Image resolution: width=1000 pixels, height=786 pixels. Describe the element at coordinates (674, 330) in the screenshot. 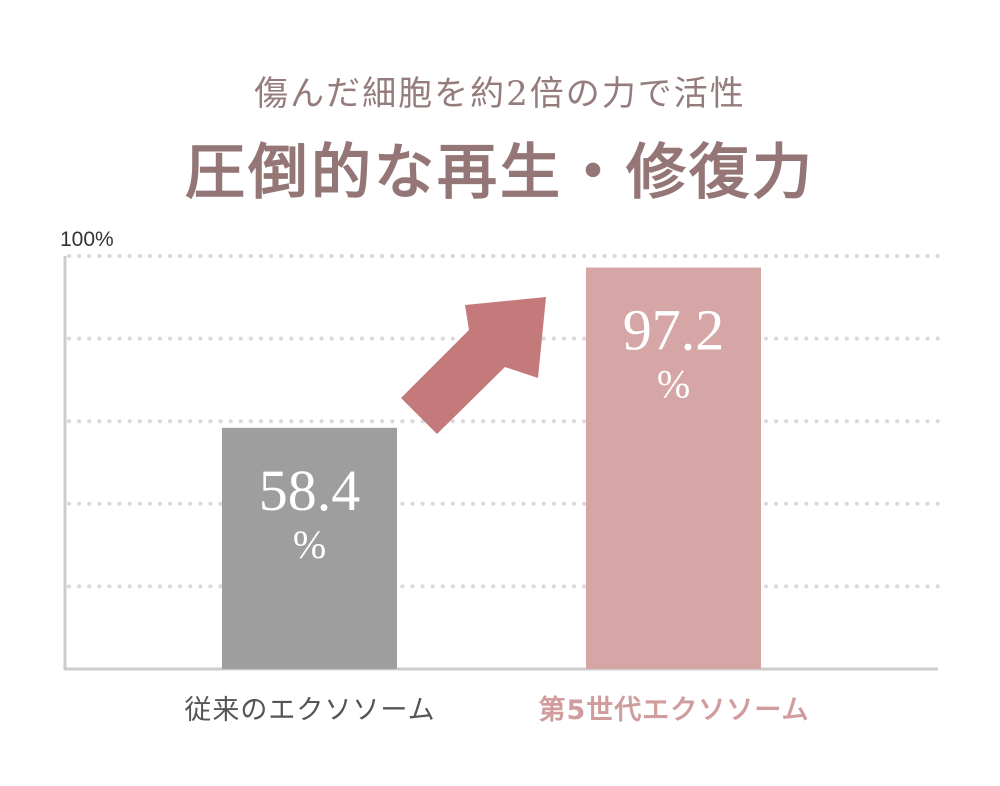

I see `bar-value-label: 97.2` at that location.